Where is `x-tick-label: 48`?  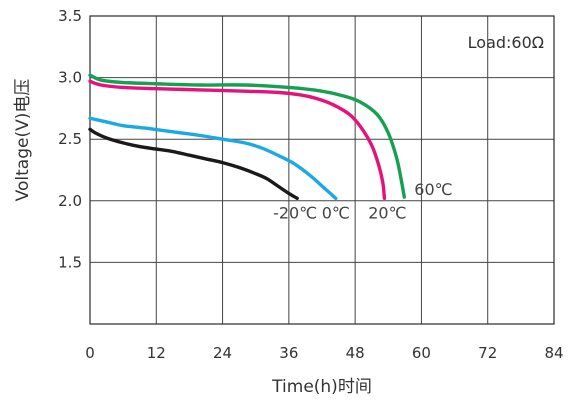
x-tick-label: 48 is located at coordinates (355, 353).